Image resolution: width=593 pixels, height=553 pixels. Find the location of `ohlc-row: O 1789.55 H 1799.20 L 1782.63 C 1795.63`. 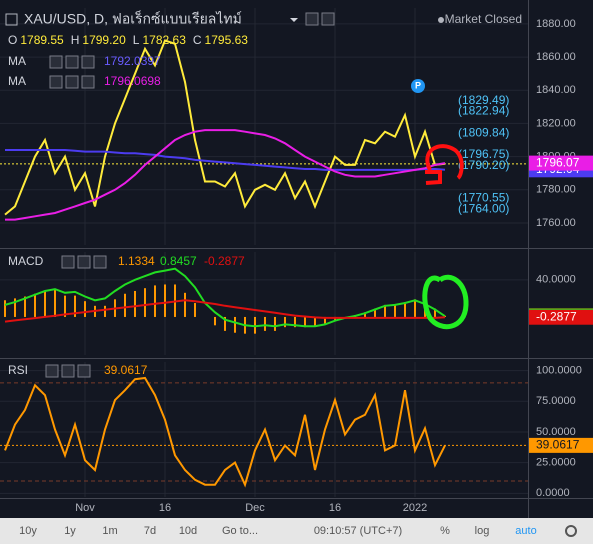

ohlc-row: O 1789.55 H 1799.20 L 1782.63 C 1795.63 is located at coordinates (128, 40).